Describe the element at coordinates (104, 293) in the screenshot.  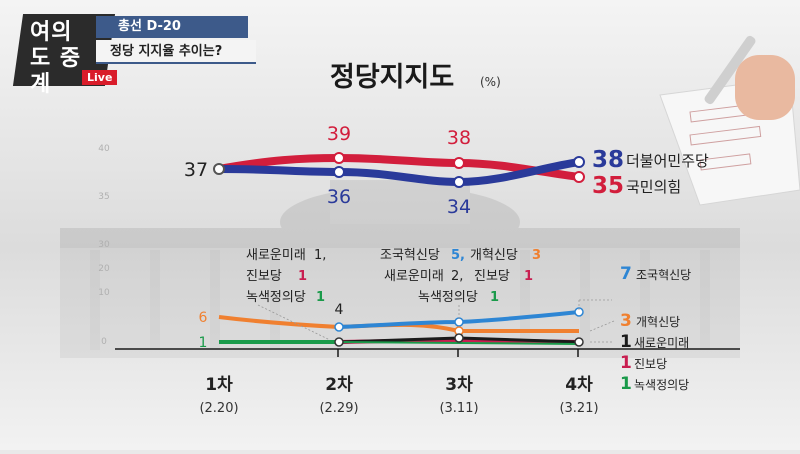
I see `y-tick-label: 10` at that location.